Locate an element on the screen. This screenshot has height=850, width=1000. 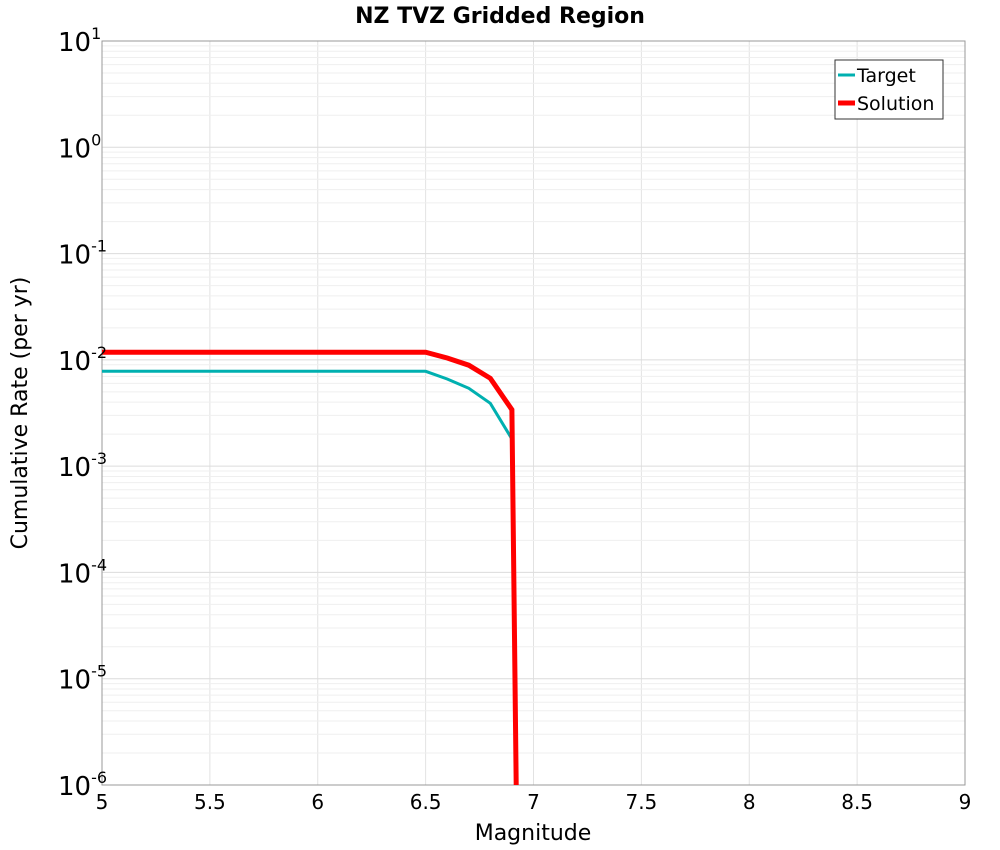
x-axis-label: Magnitude is located at coordinates (533, 833).